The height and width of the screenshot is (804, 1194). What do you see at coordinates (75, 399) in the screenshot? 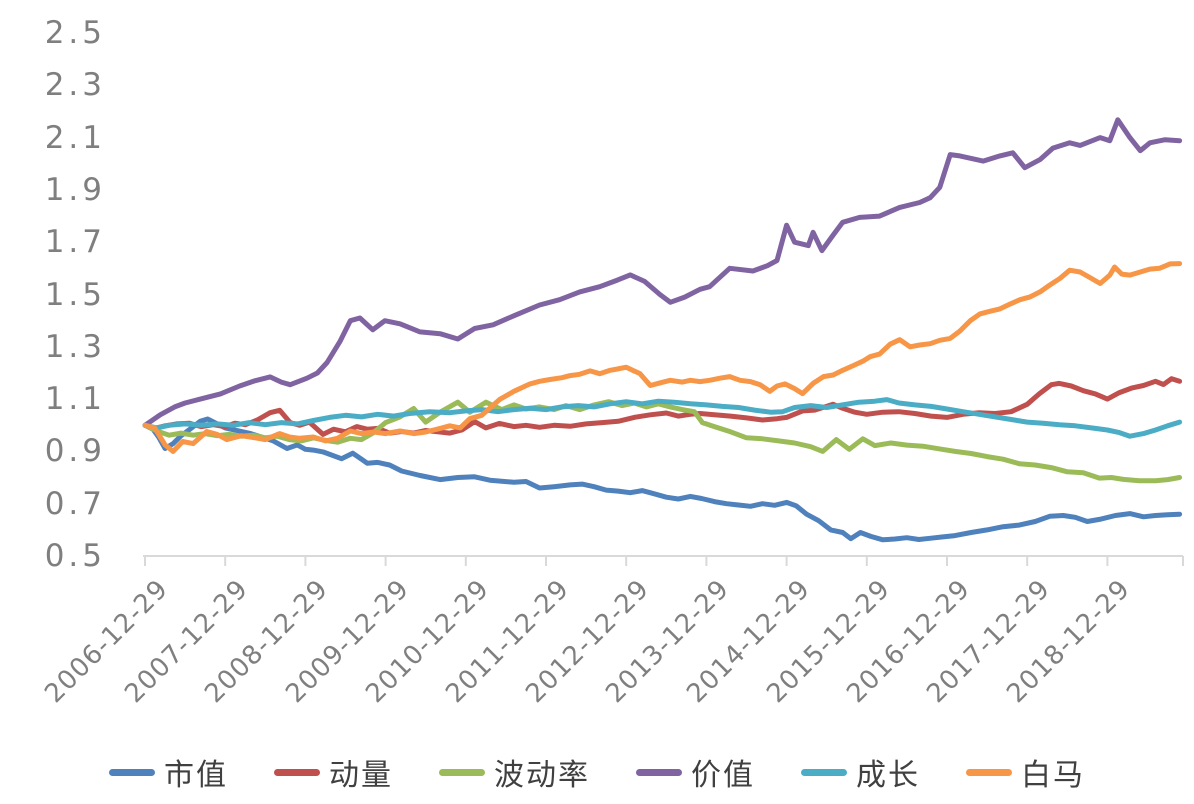
I see `y-axis-label: 1.1` at bounding box center [75, 399].